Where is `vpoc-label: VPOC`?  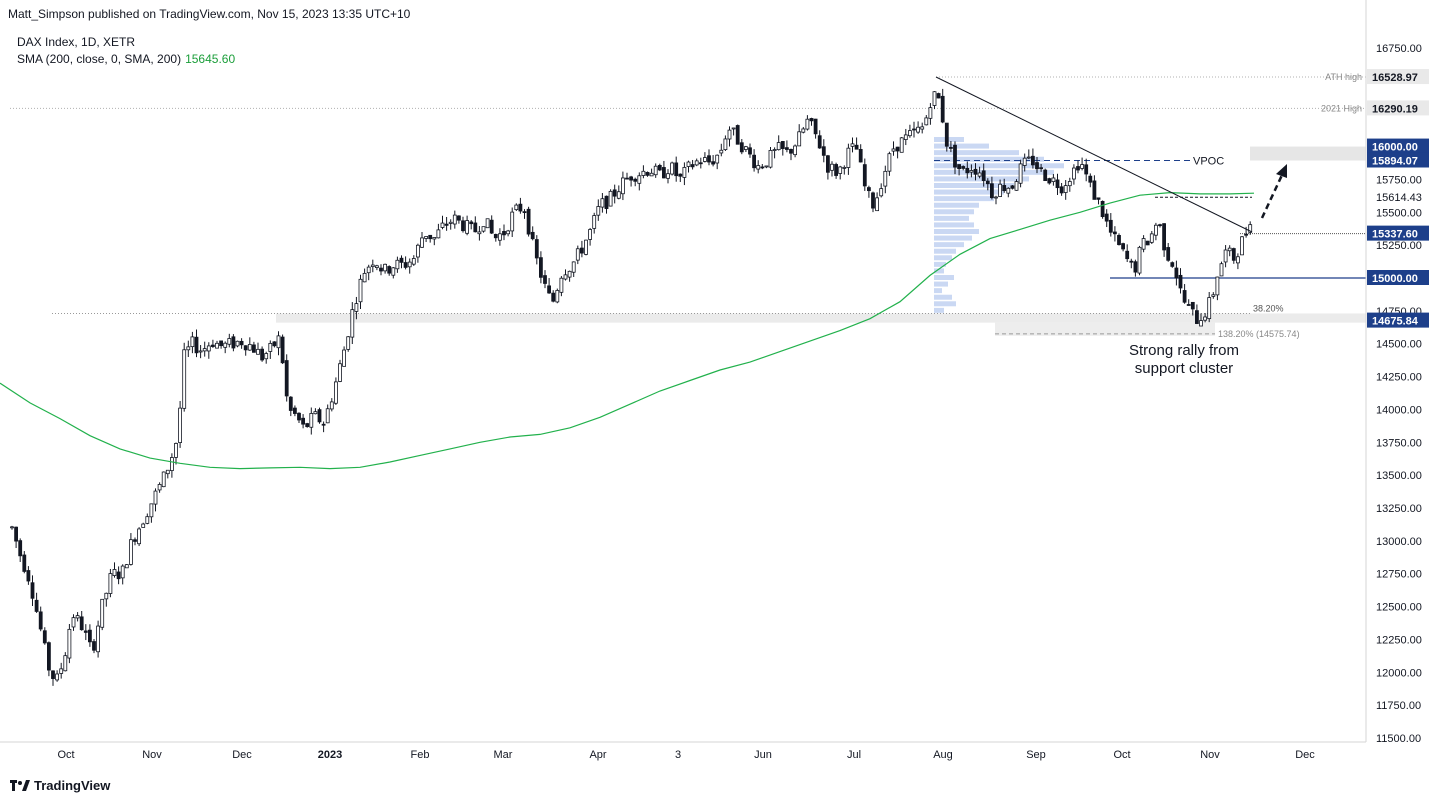 vpoc-label: VPOC is located at coordinates (1208, 162).